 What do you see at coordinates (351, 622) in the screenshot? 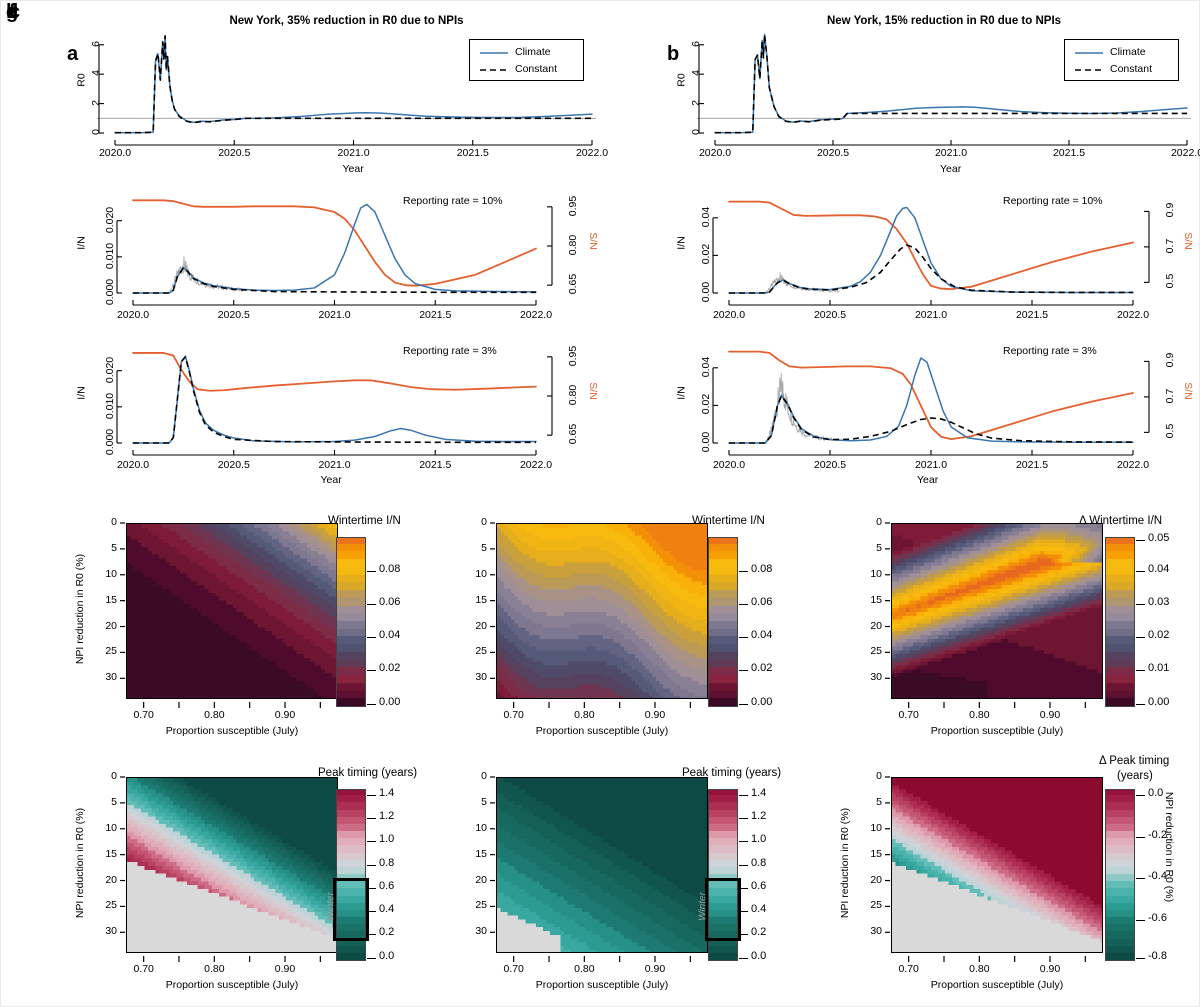
I see `colorbar-strip` at bounding box center [351, 622].